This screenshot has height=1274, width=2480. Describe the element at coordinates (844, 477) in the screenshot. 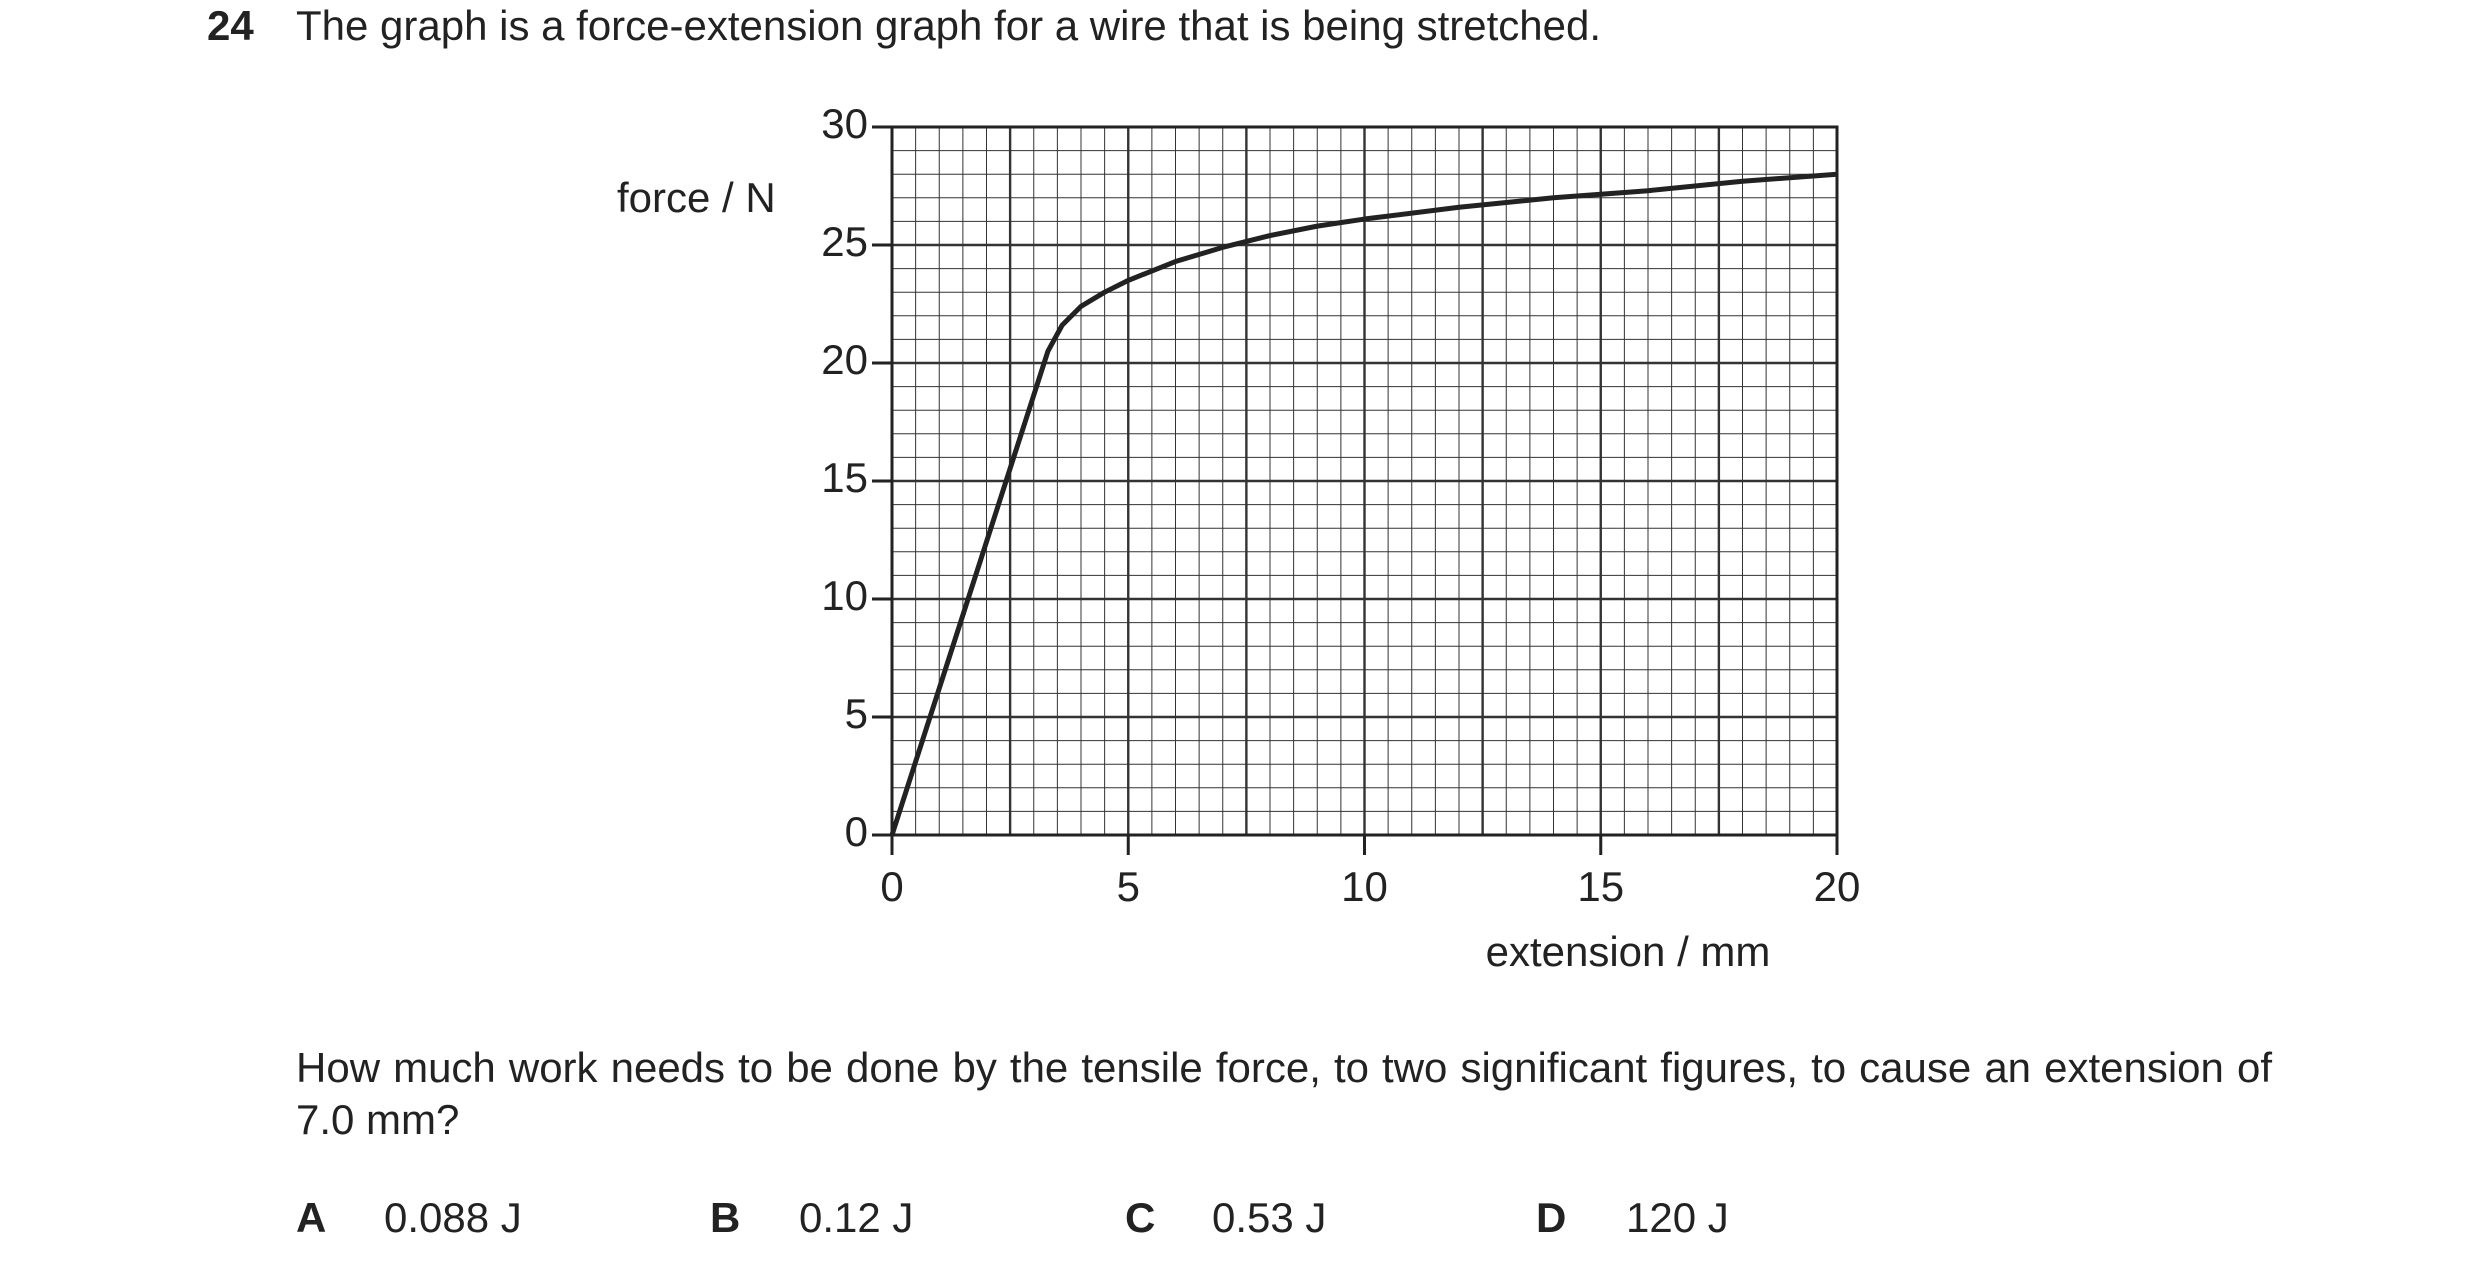

I see `y-tick-label: 15` at that location.